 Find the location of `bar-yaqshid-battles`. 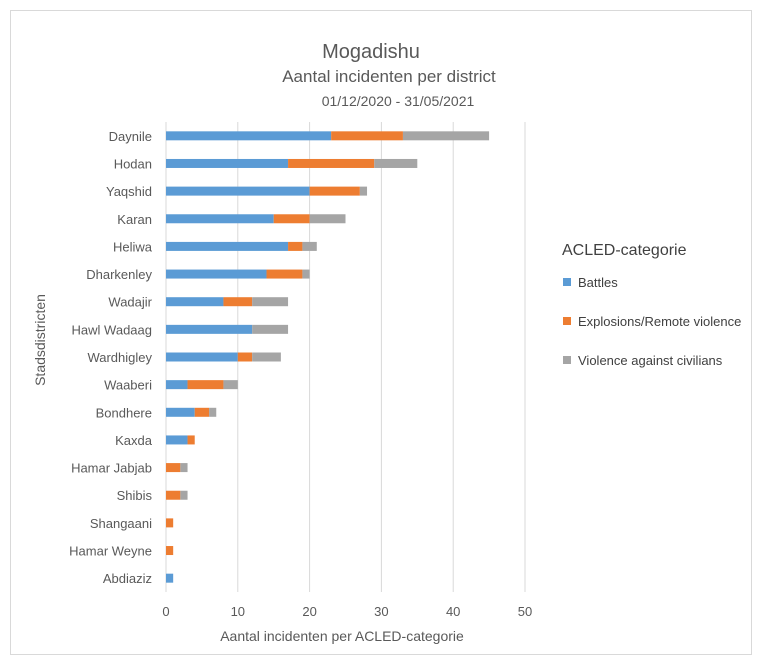

bar-yaqshid-battles is located at coordinates (238, 191).